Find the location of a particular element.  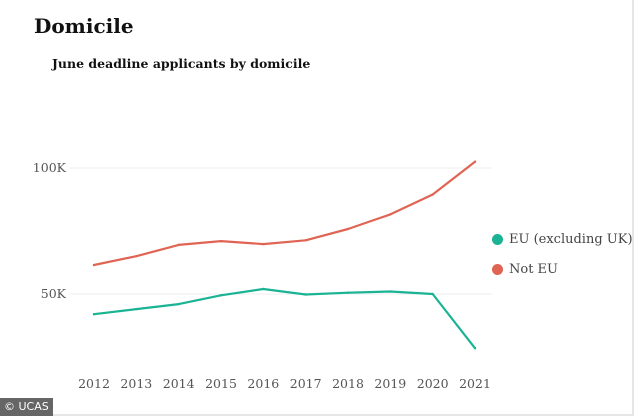

legend-label-eu: EU (excluding UK) is located at coordinates (571, 239).